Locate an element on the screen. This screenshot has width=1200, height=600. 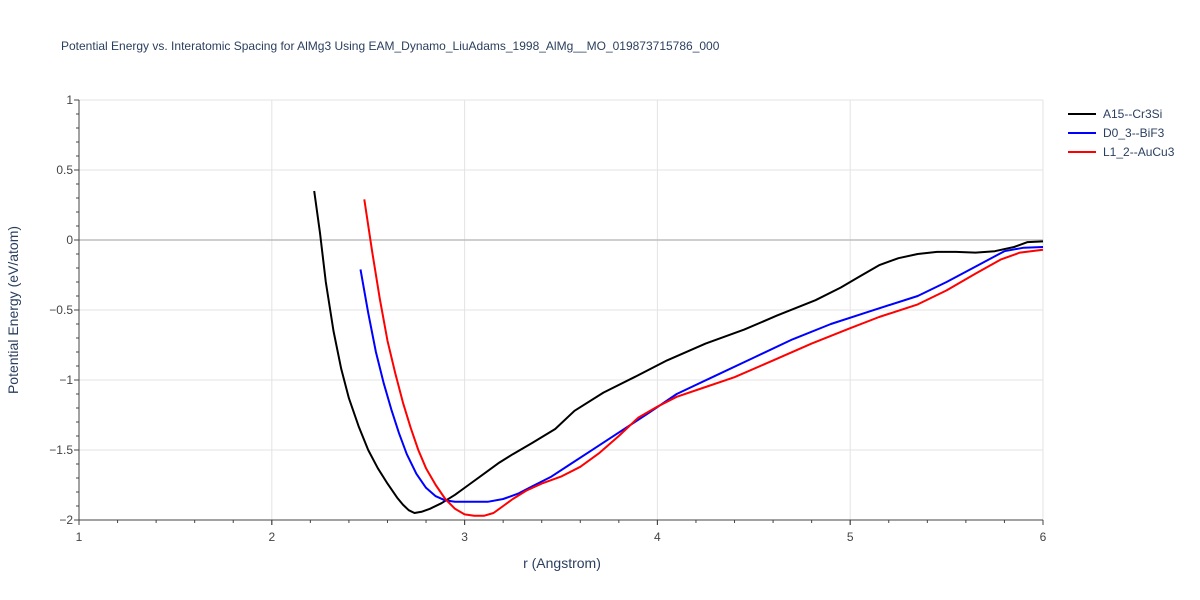
x-tick-label: 4 is located at coordinates (657, 537).